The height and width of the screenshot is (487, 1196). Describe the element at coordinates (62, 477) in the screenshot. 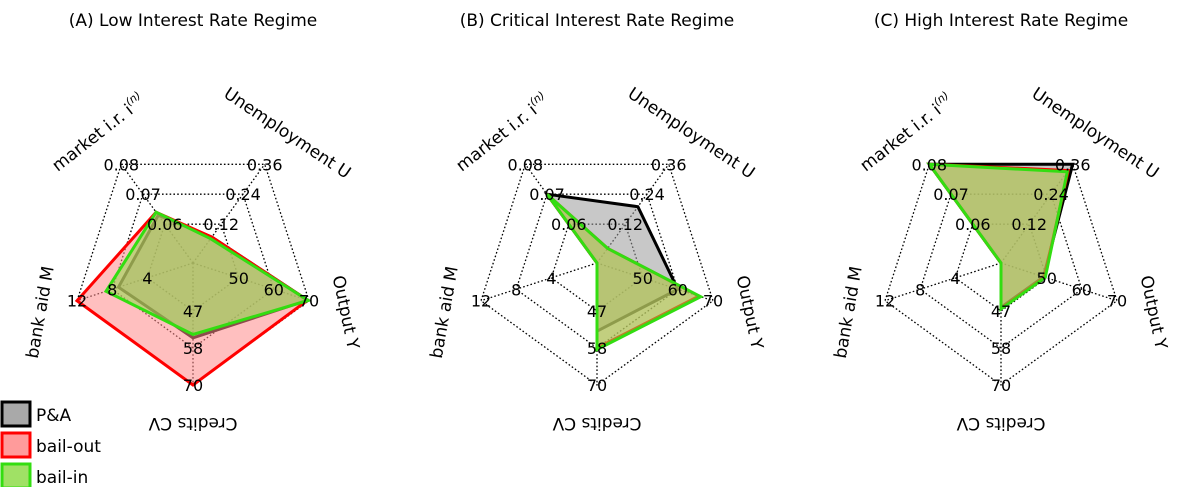

I see `legend-label: bail-in` at that location.